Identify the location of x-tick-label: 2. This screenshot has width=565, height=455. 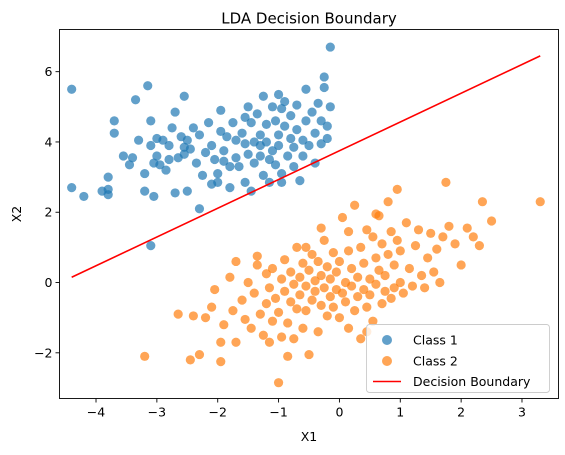
(461, 412).